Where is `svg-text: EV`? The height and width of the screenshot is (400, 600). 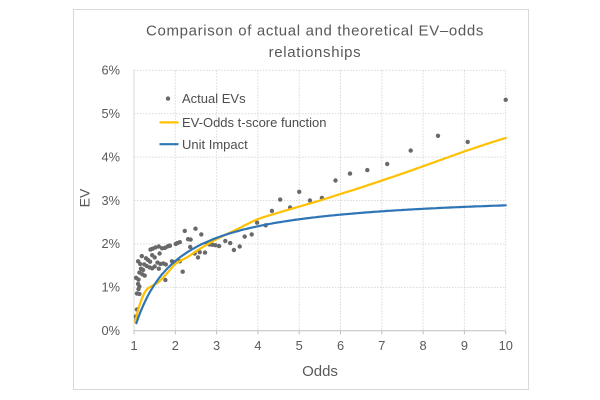 svg-text: EV is located at coordinates (85, 197).